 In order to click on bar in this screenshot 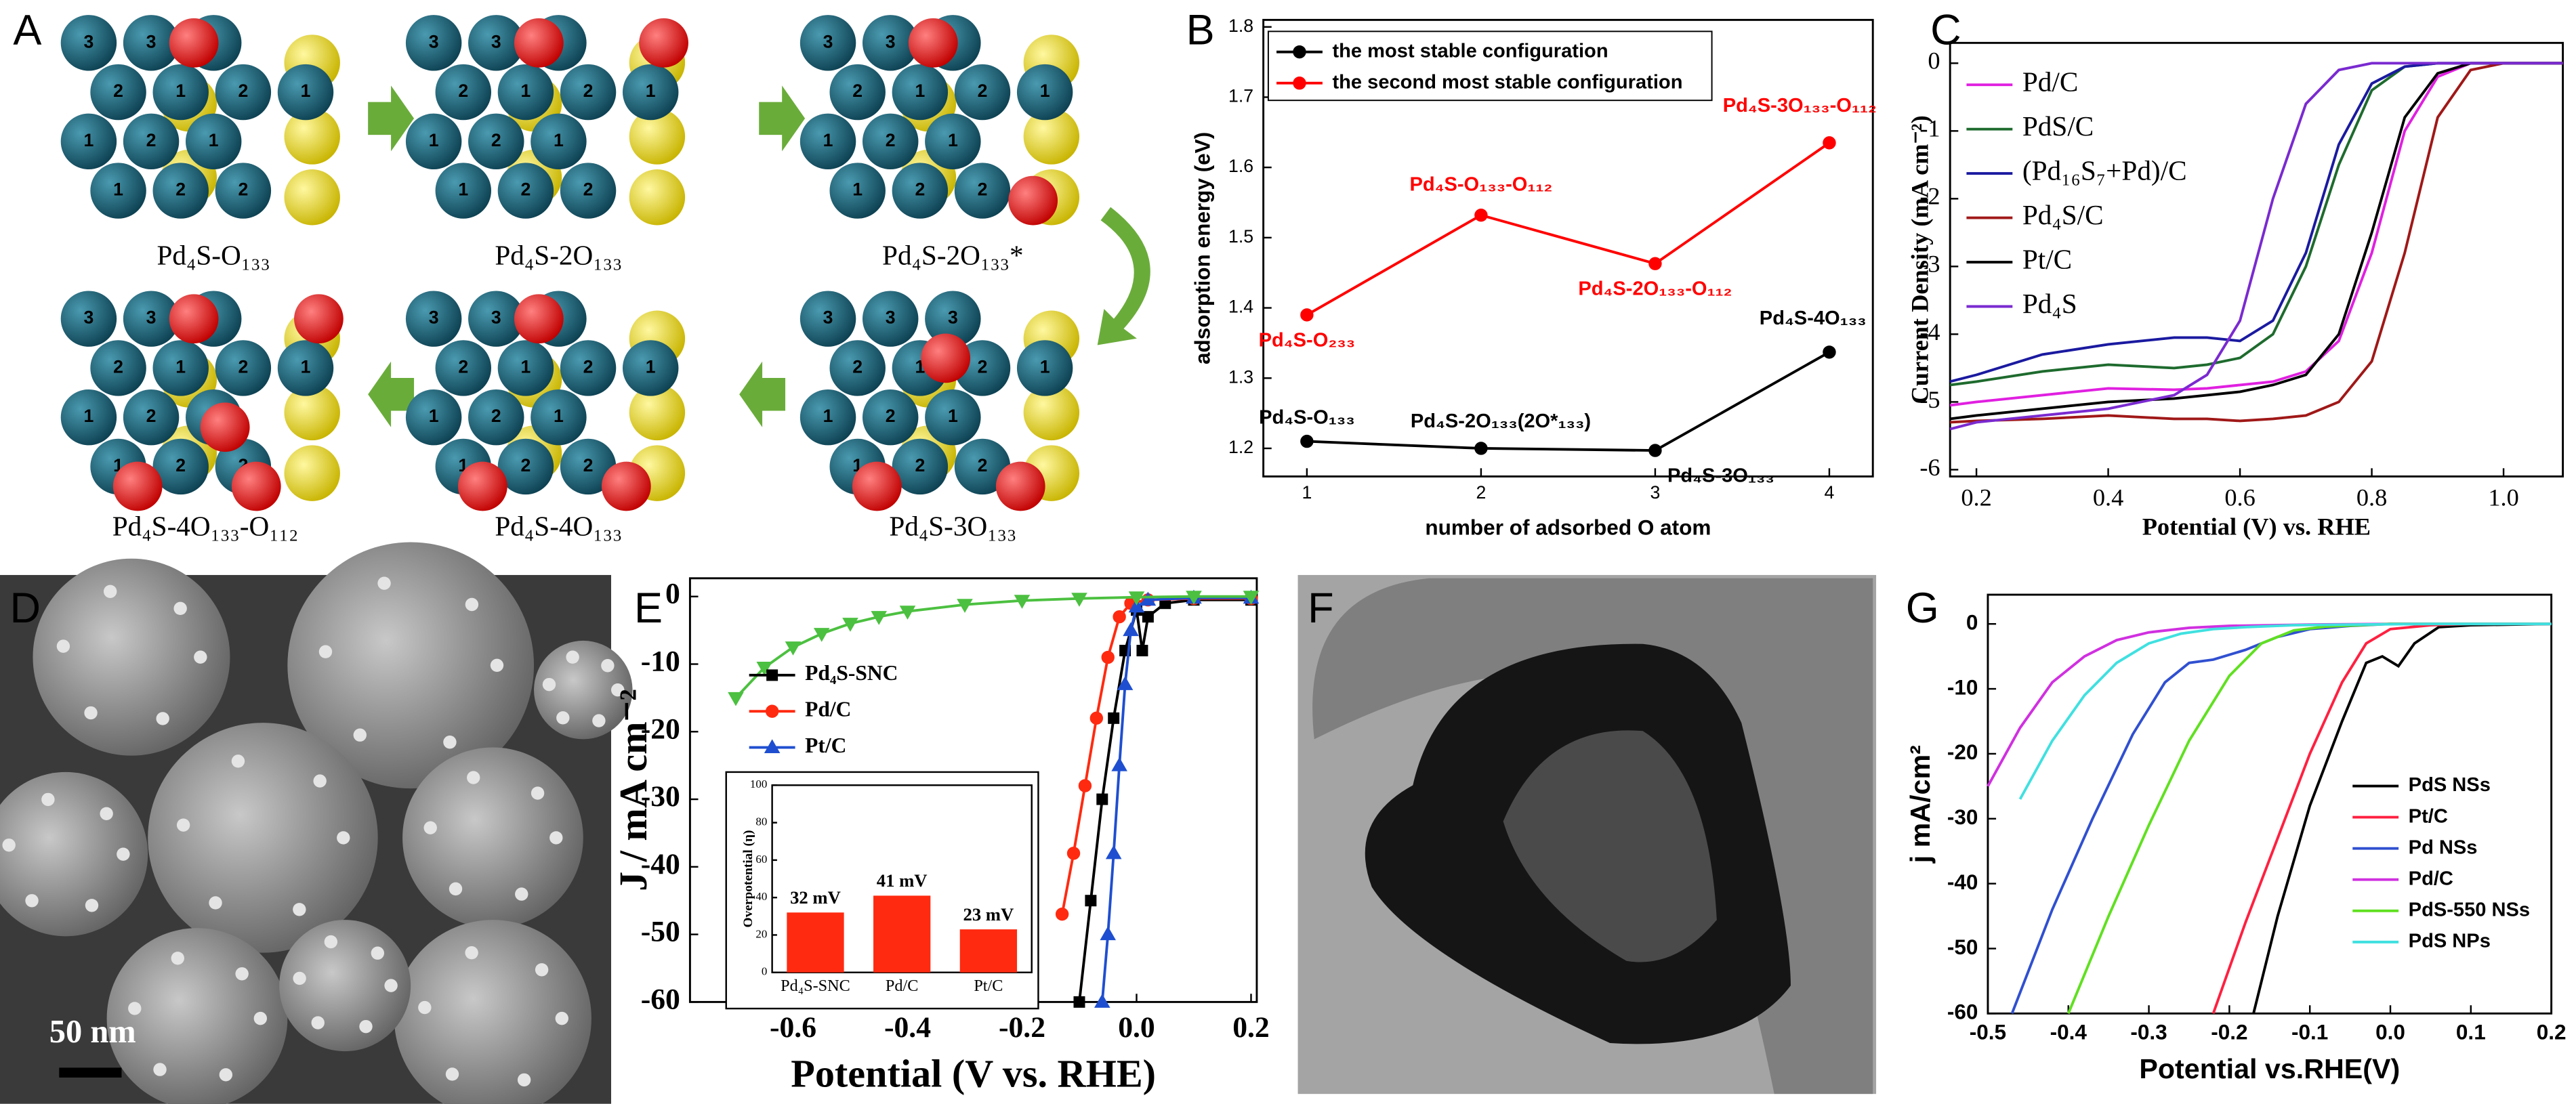, I will do `click(902, 934)`.